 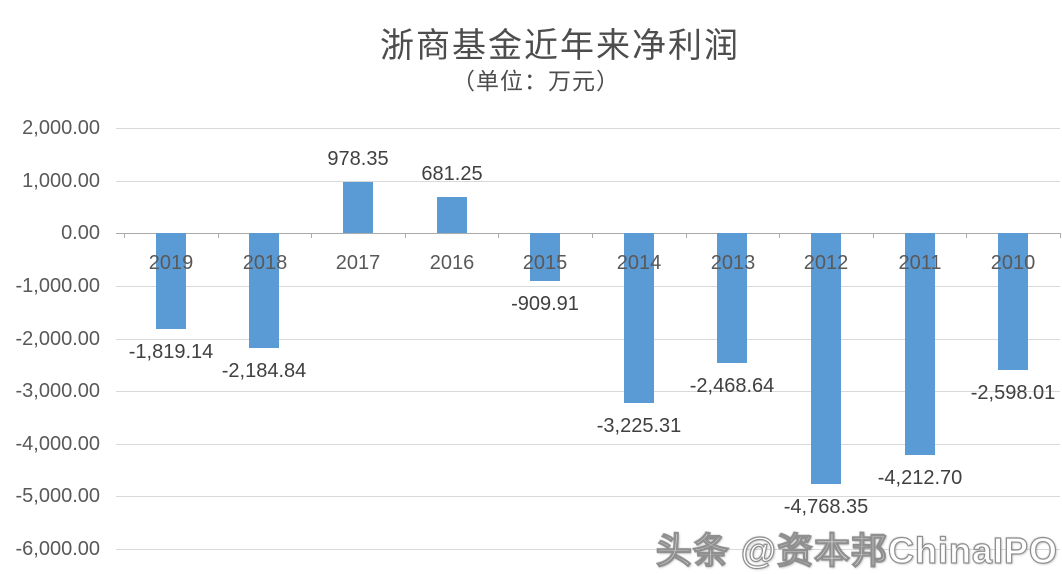 I want to click on category-label: 2015, so click(x=545, y=263).